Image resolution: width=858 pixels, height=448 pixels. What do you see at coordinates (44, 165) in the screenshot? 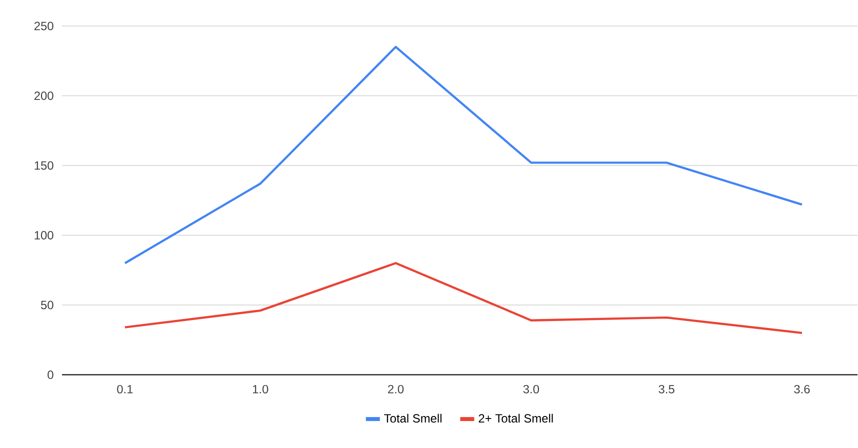
I see `y-tick-label: 150` at bounding box center [44, 165].